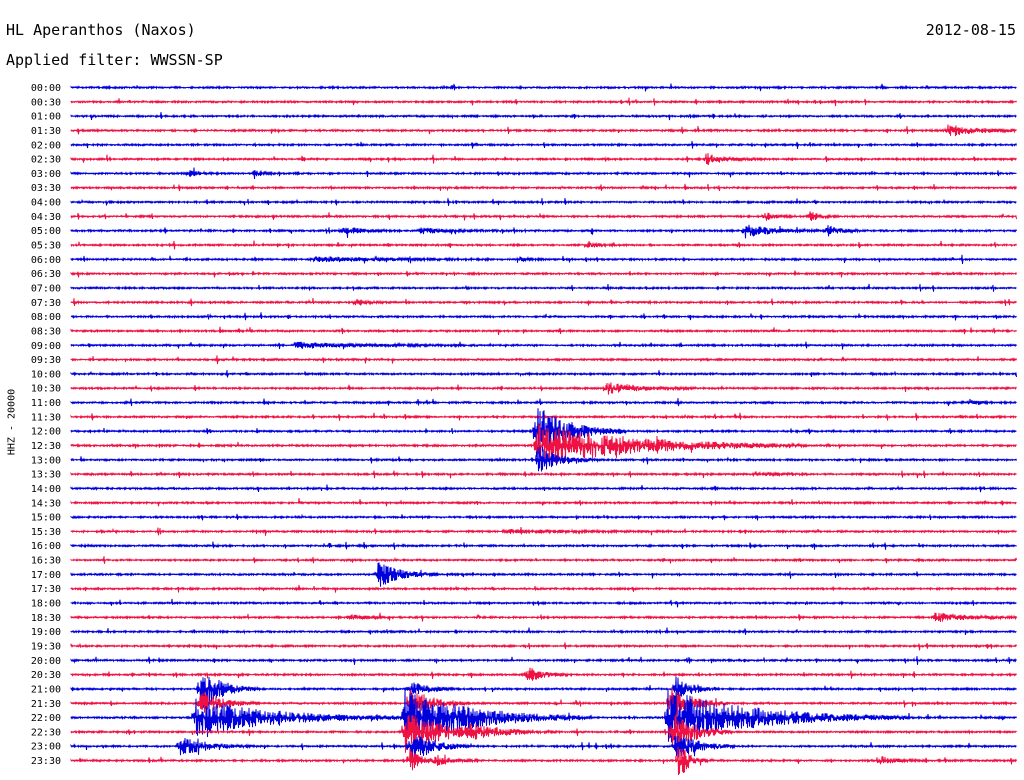  Describe the element at coordinates (46, 732) in the screenshot. I see `time-label: 22:30` at that location.